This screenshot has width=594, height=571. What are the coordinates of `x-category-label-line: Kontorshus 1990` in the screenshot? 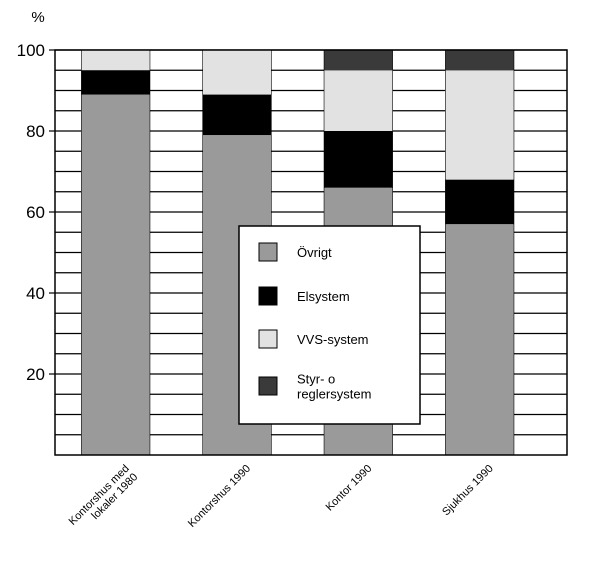 It's located at (219, 496).